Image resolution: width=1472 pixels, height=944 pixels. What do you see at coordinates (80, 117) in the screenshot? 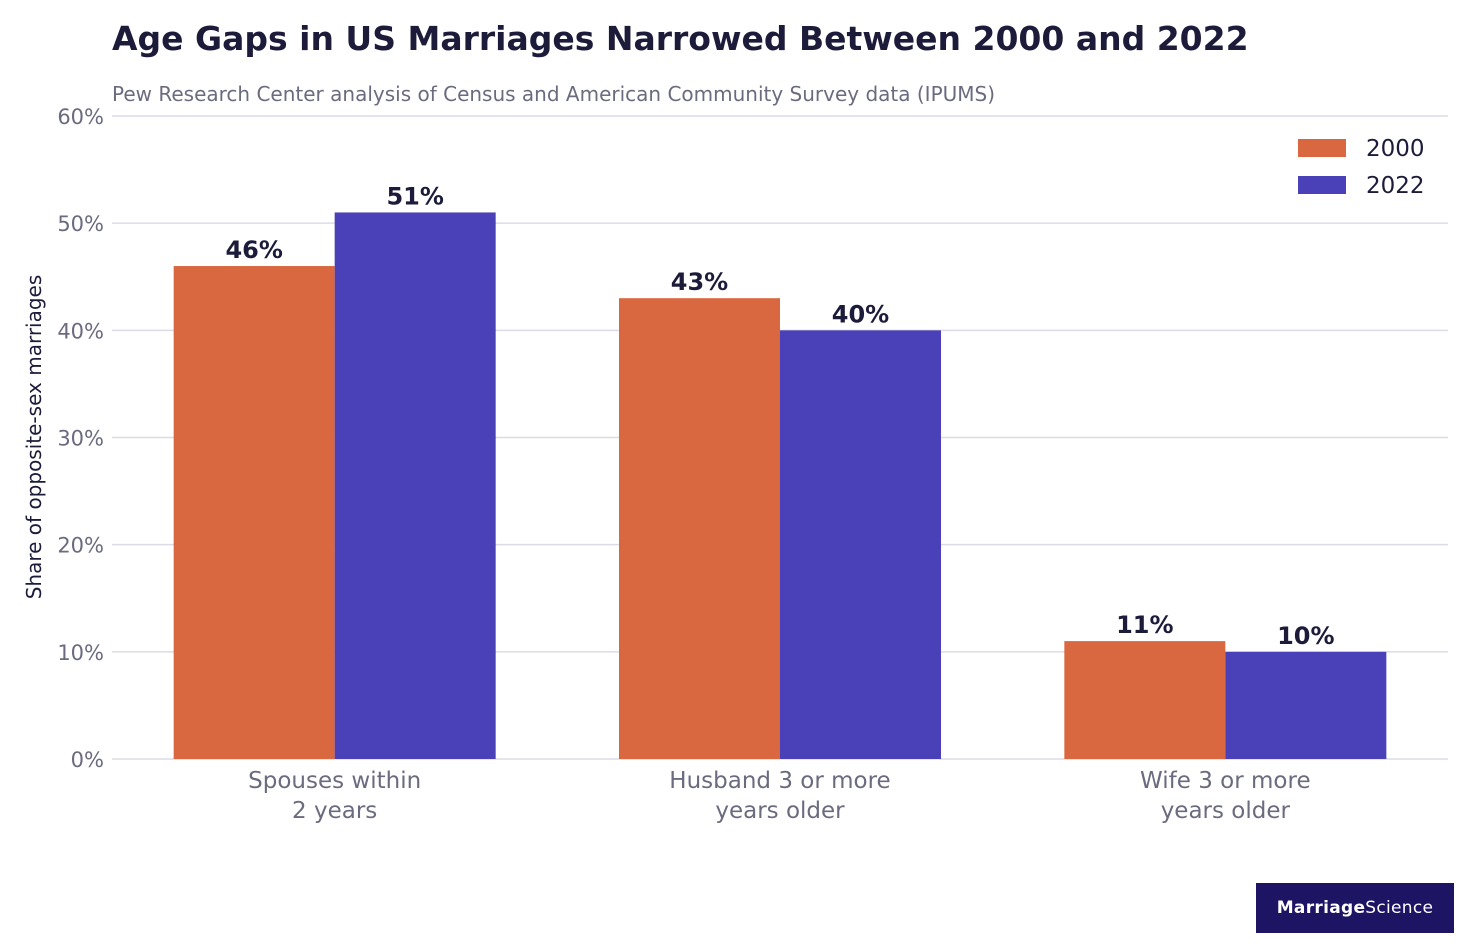
I see `y-tick-label: 60%` at bounding box center [80, 117].